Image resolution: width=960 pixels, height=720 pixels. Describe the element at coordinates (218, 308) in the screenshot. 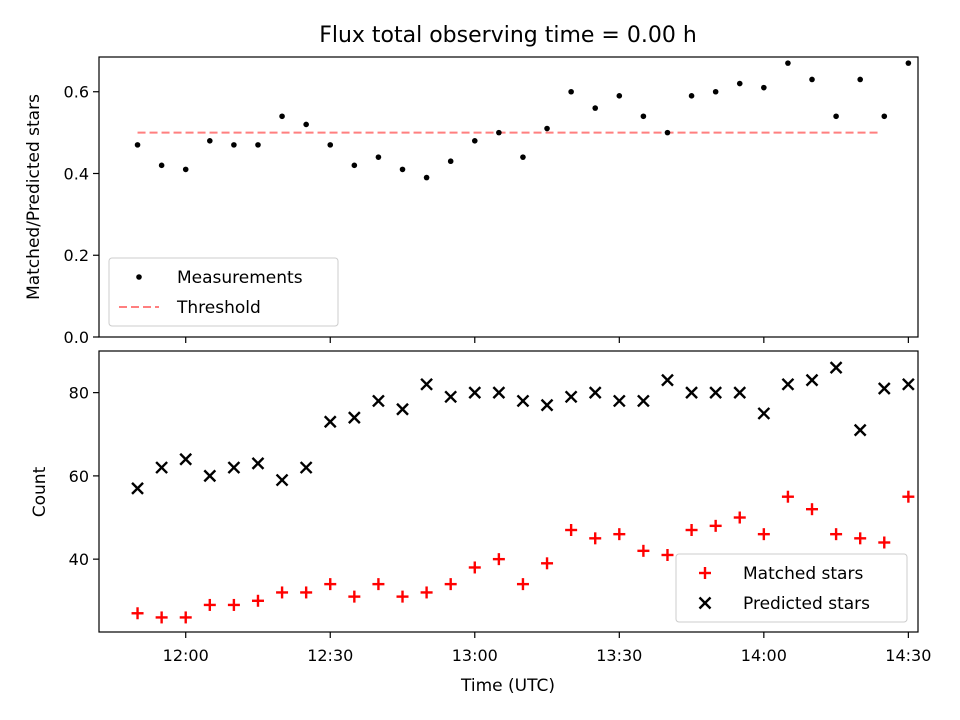

I see `legend-threshold-label: Threshold` at that location.